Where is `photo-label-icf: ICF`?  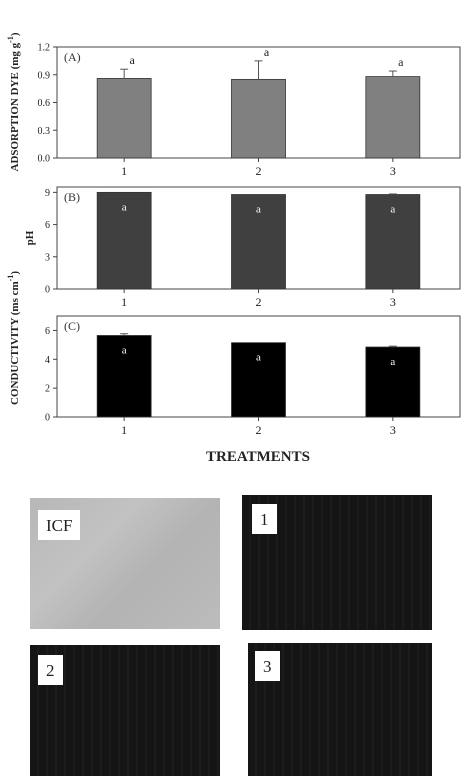
photo-label-icf: ICF is located at coordinates (59, 525).